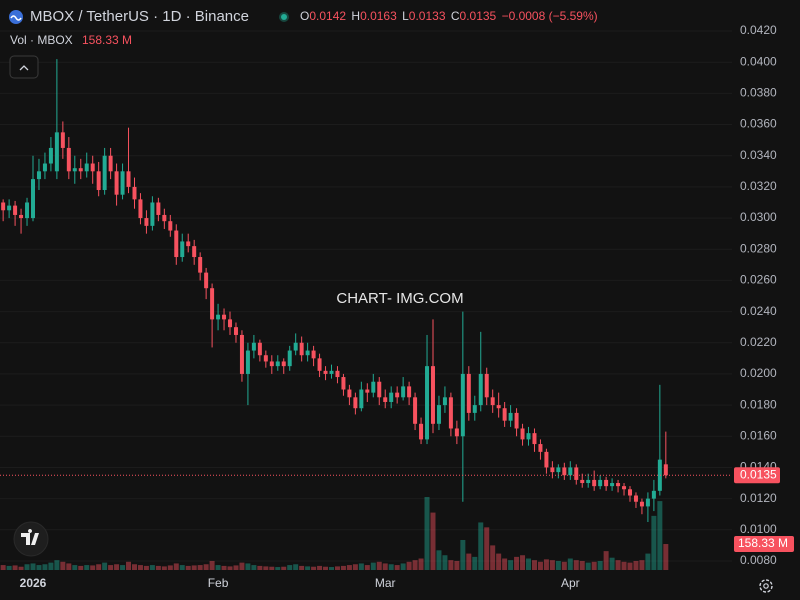 The image size is (800, 600). I want to click on settings-gear, so click(766, 586).